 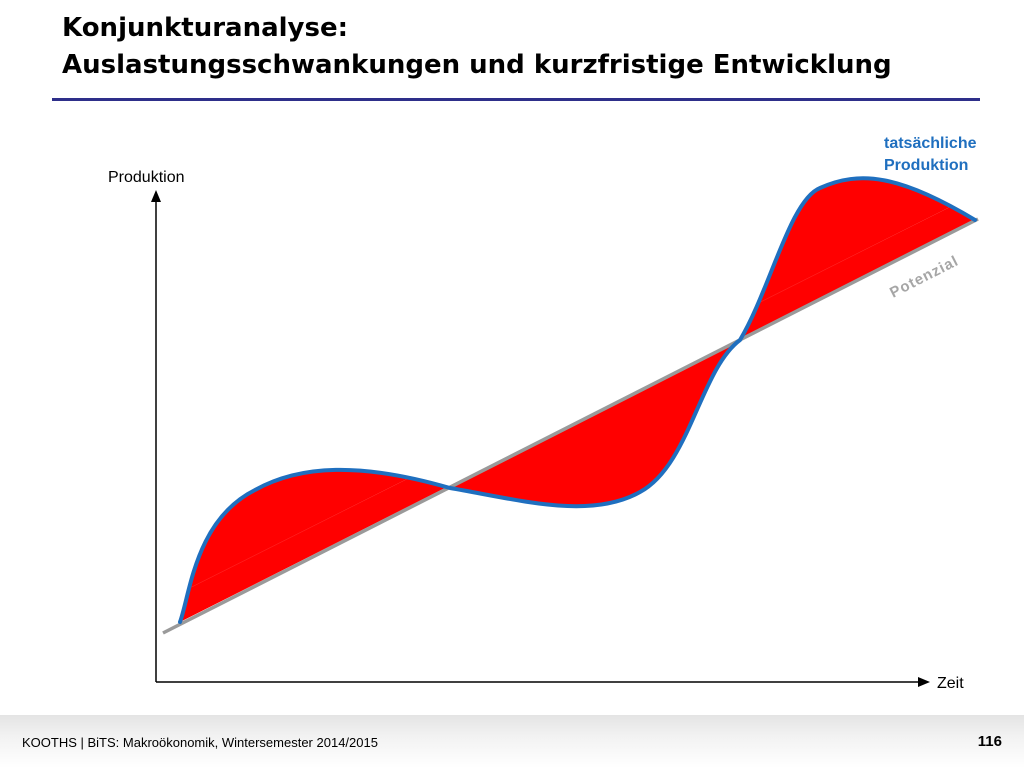 I want to click on title-underline, so click(x=516, y=99).